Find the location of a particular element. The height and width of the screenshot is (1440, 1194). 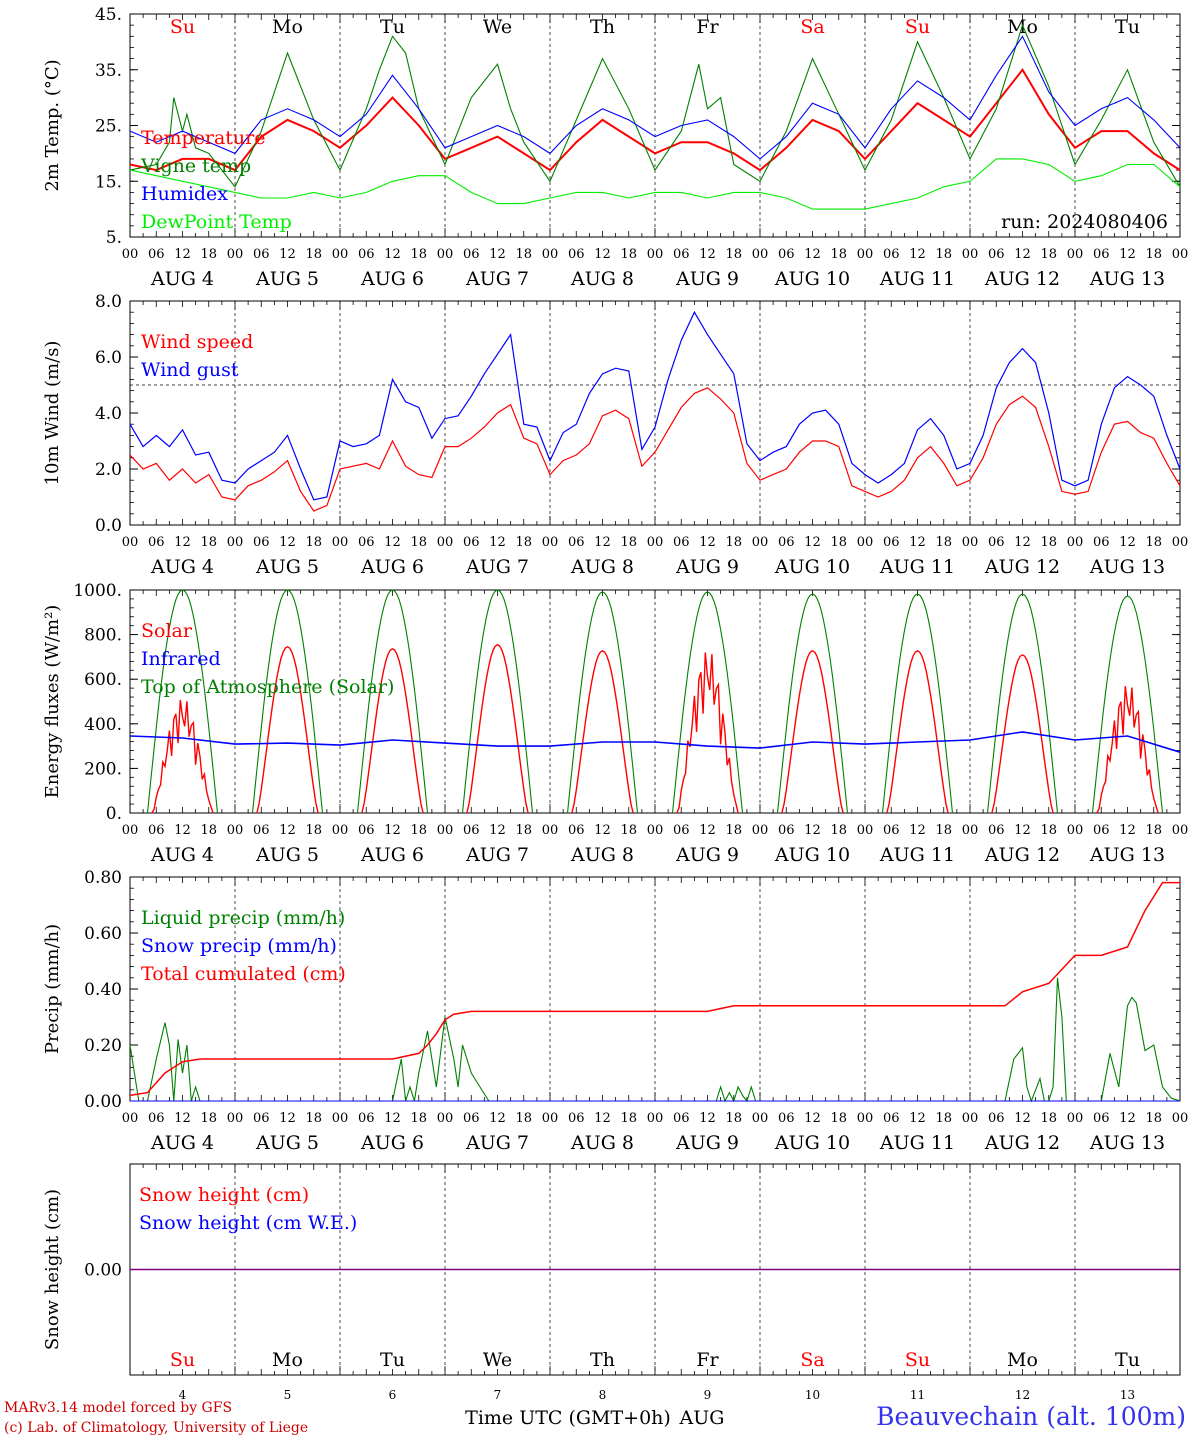

temp-series-line is located at coordinates (655, 97).